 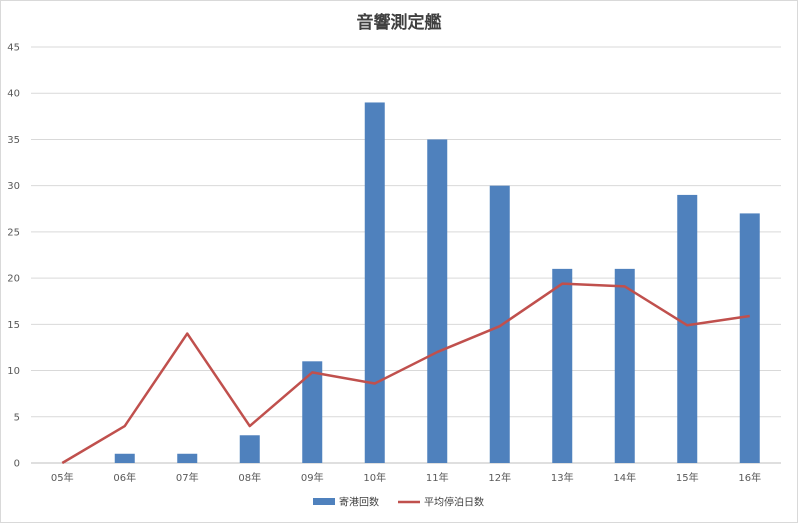 What do you see at coordinates (62, 477) in the screenshot?
I see `x-tick-label: 05年` at bounding box center [62, 477].